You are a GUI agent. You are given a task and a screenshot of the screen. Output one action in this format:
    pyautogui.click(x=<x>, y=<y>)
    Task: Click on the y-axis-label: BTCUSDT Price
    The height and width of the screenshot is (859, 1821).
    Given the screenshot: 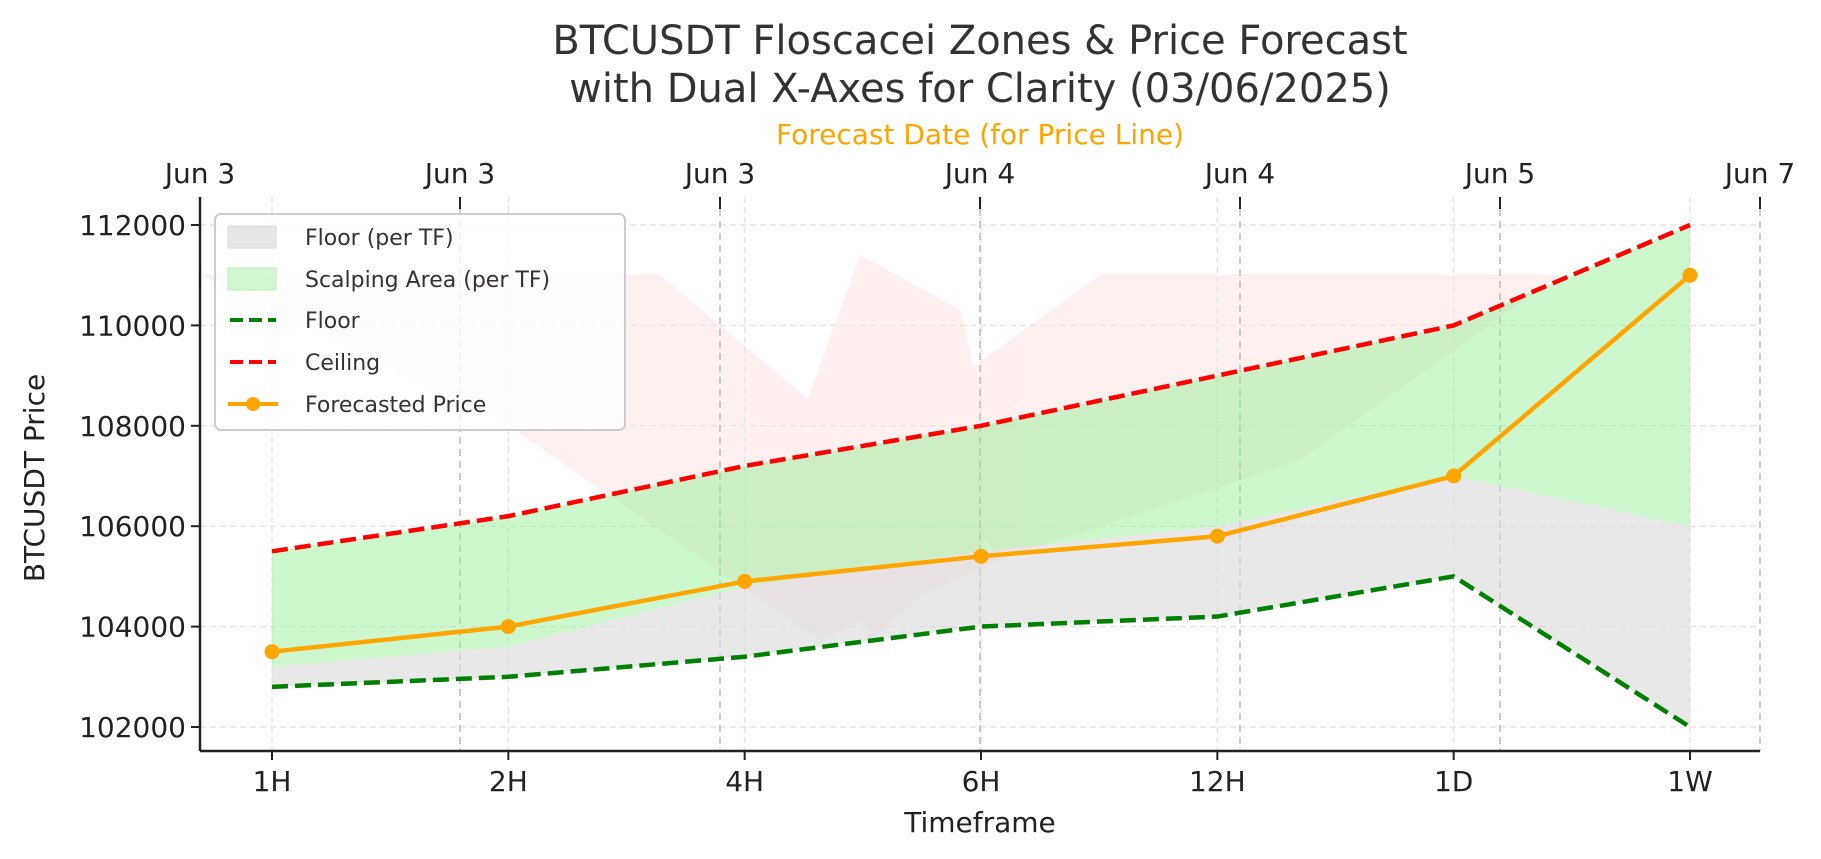 What is the action you would take?
    pyautogui.click(x=34, y=478)
    